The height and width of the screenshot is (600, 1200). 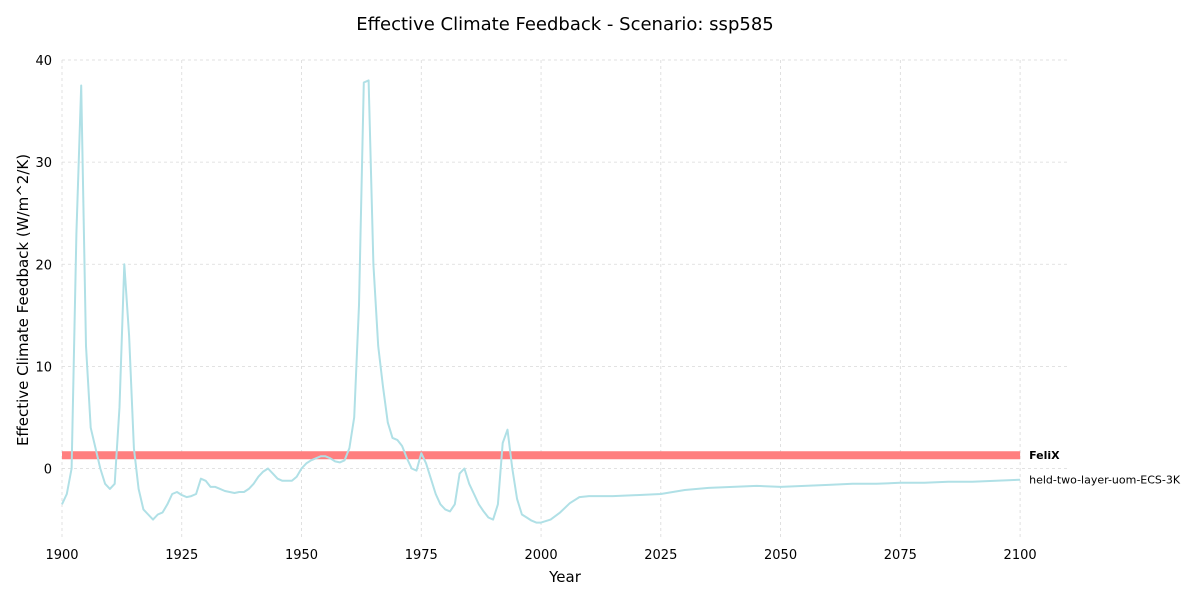 I want to click on x-tick-label: 1900, so click(x=61, y=555).